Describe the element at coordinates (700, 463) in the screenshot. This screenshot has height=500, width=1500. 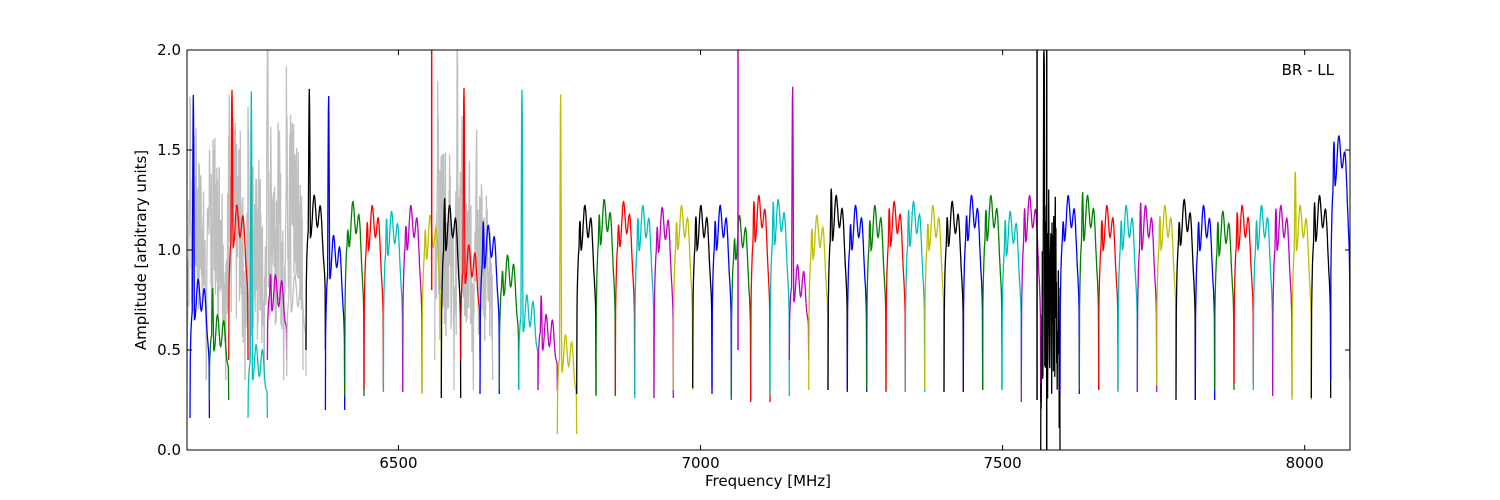
I see `x-tick-label: 7000` at that location.